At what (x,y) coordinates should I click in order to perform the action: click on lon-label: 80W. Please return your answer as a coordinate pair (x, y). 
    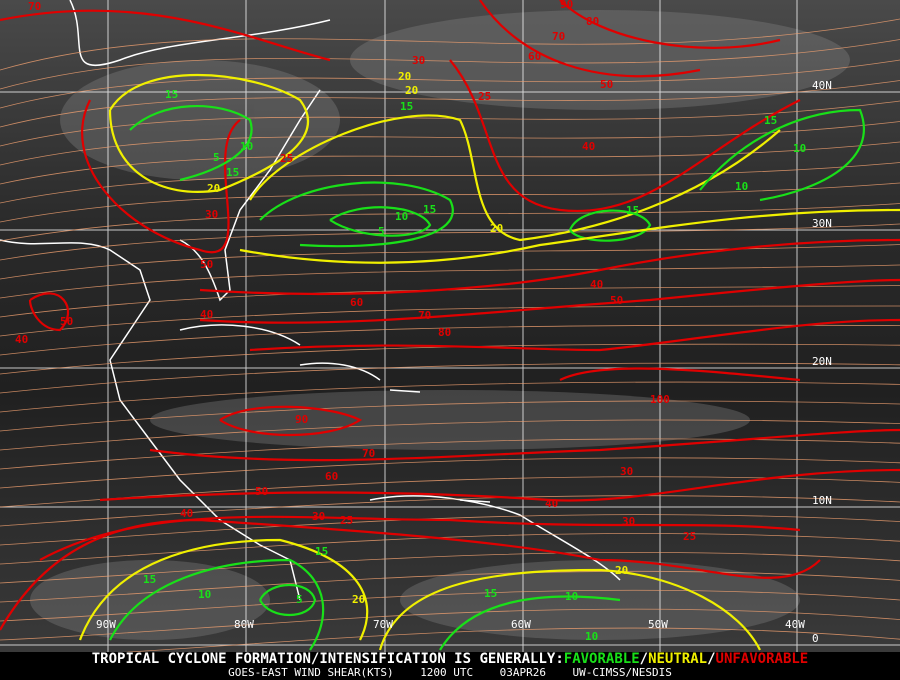
    Looking at the image, I should click on (244, 624).